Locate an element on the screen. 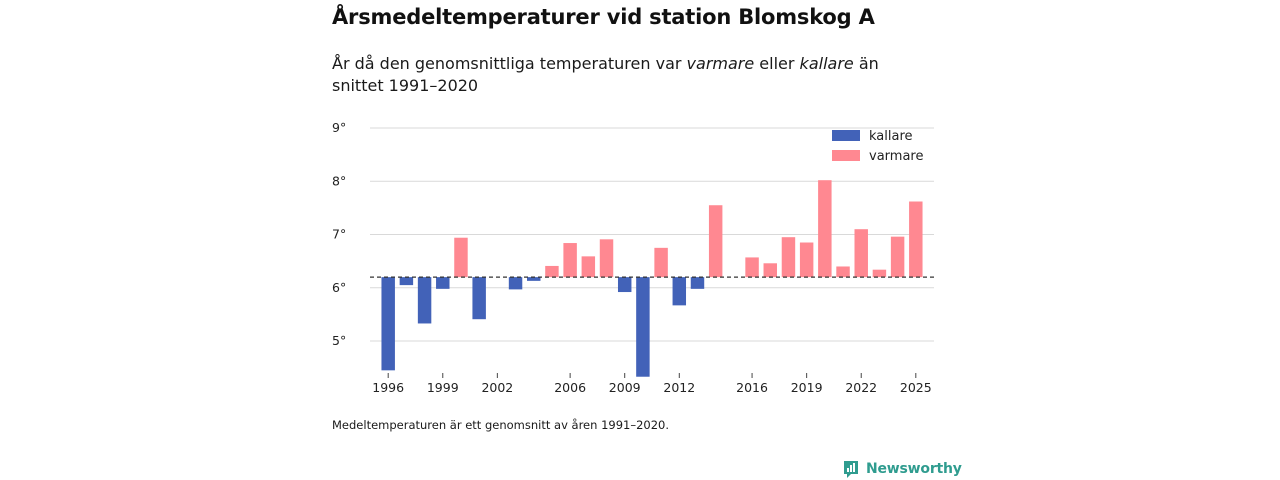 This screenshot has width=1280, height=480. x-tick-label: 2002 is located at coordinates (497, 387).